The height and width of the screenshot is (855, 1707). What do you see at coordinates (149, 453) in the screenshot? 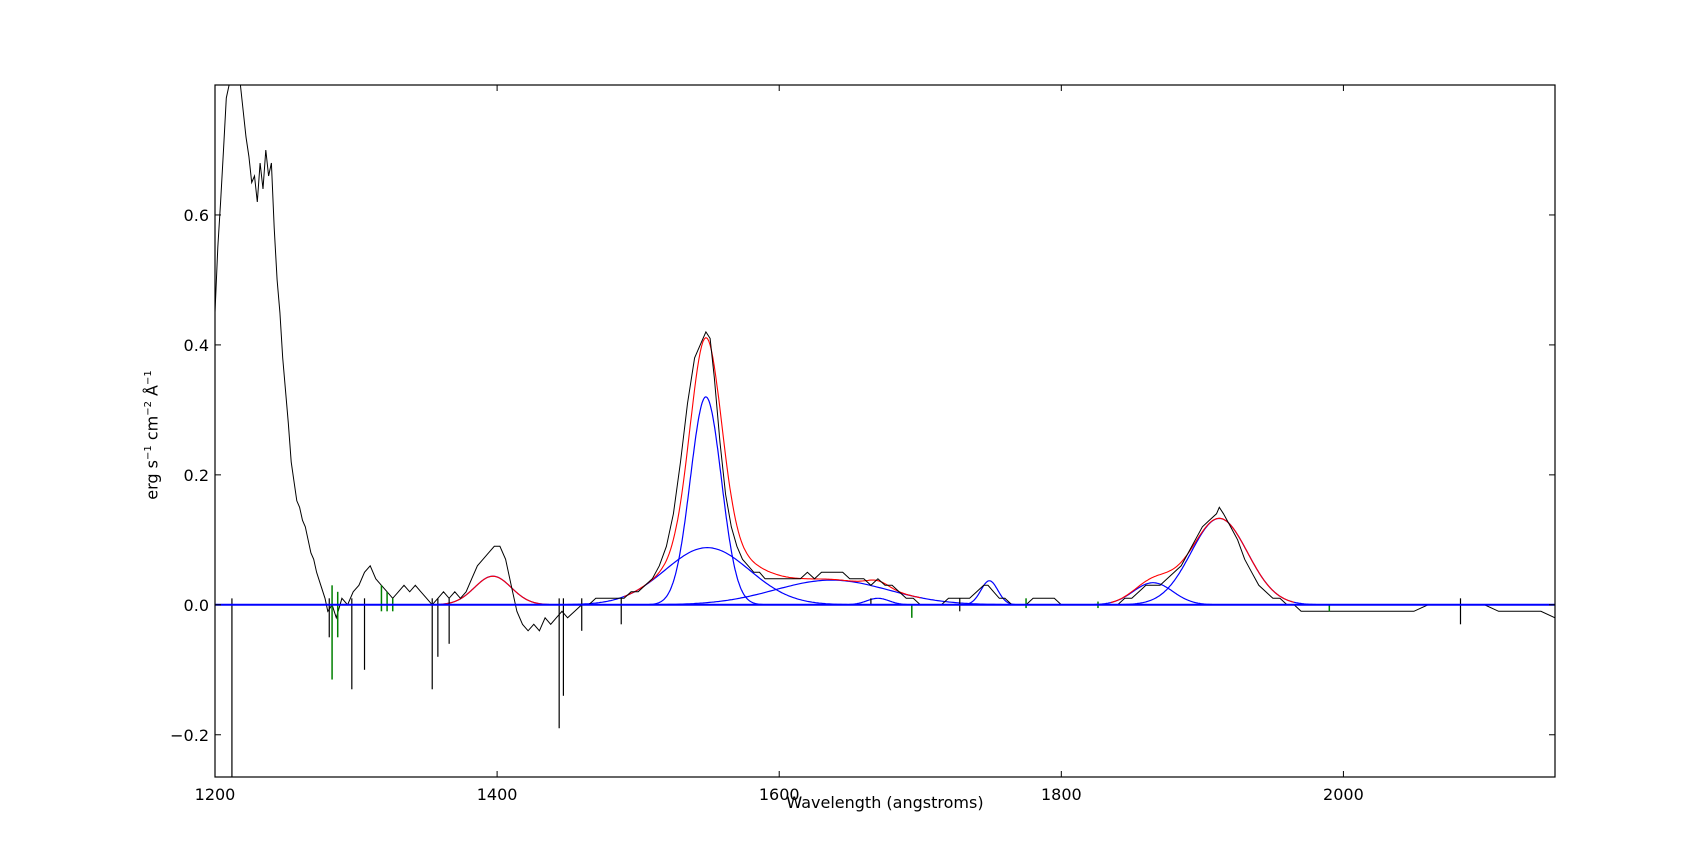
I see `y-axis-label-sup1: −1` at bounding box center [149, 453].